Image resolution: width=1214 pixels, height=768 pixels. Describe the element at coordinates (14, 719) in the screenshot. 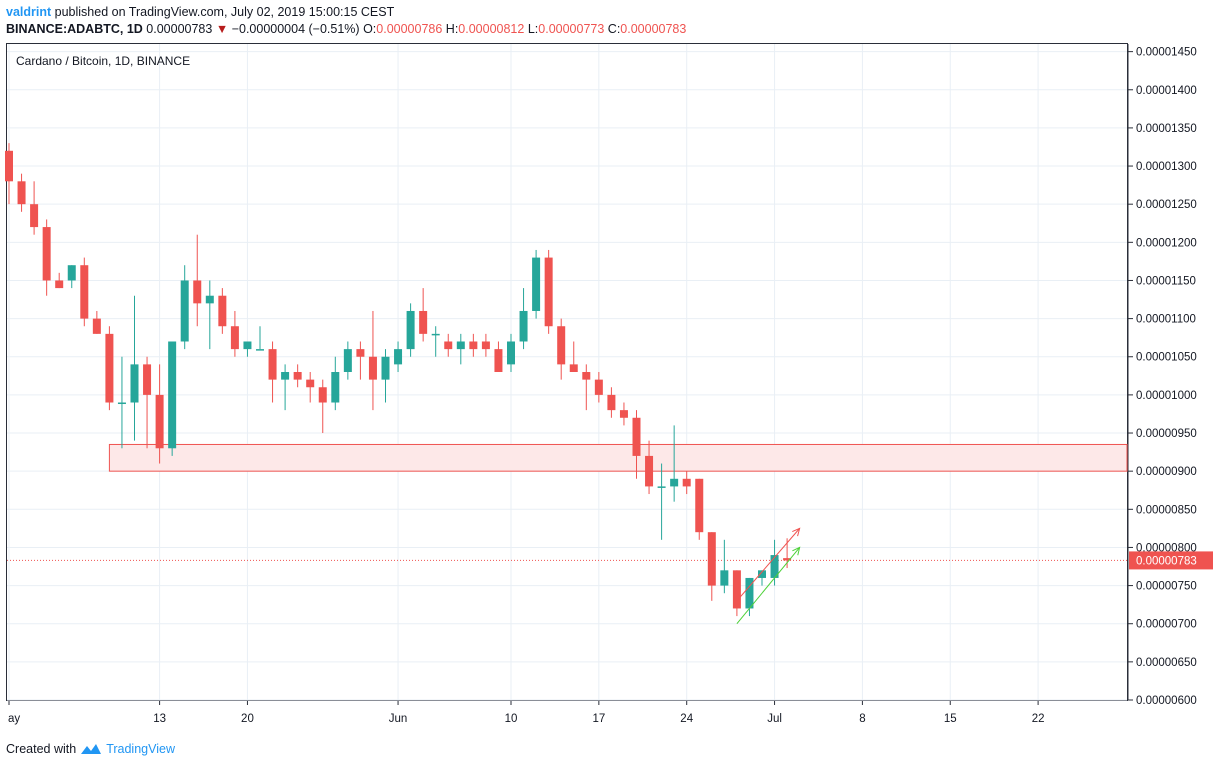

I see `x-tick-label: ay` at that location.